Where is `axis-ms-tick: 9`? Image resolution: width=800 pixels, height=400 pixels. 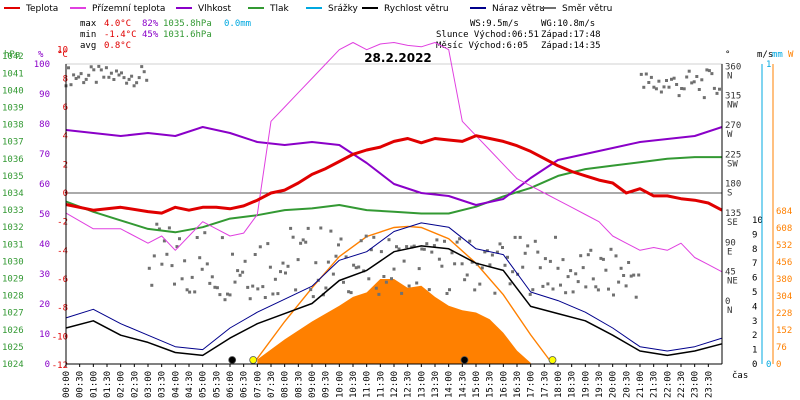 axis-ms-tick: 9 is located at coordinates (754, 235).